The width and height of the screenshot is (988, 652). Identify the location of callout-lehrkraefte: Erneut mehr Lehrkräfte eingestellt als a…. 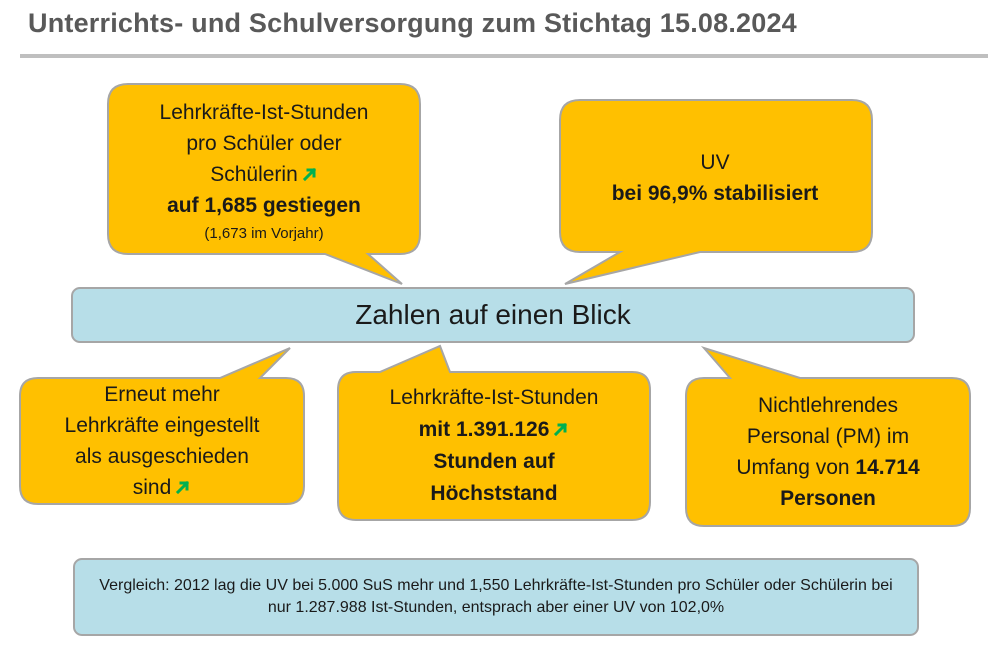
(162, 441).